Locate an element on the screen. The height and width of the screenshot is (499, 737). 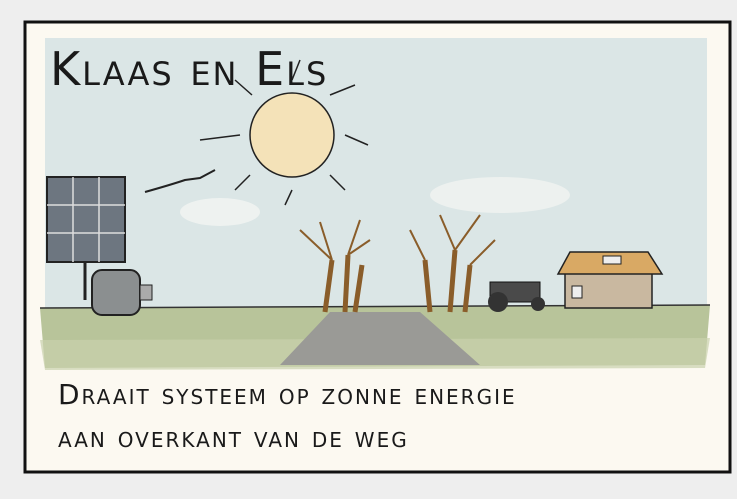
tractor is located at coordinates (516, 296).